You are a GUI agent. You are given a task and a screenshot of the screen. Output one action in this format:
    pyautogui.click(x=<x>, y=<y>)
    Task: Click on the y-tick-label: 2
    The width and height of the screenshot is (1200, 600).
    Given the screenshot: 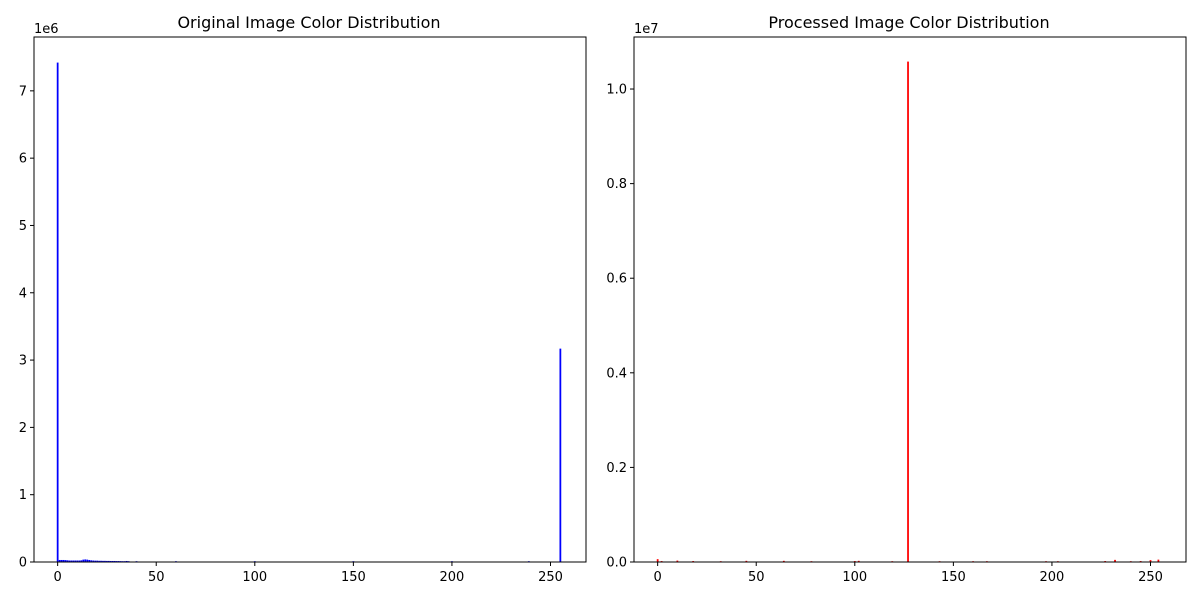 What is the action you would take?
    pyautogui.click(x=23, y=428)
    